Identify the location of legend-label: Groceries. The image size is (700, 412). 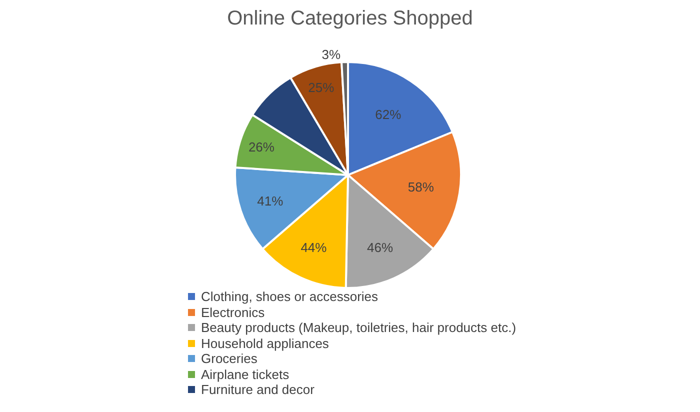
(229, 358).